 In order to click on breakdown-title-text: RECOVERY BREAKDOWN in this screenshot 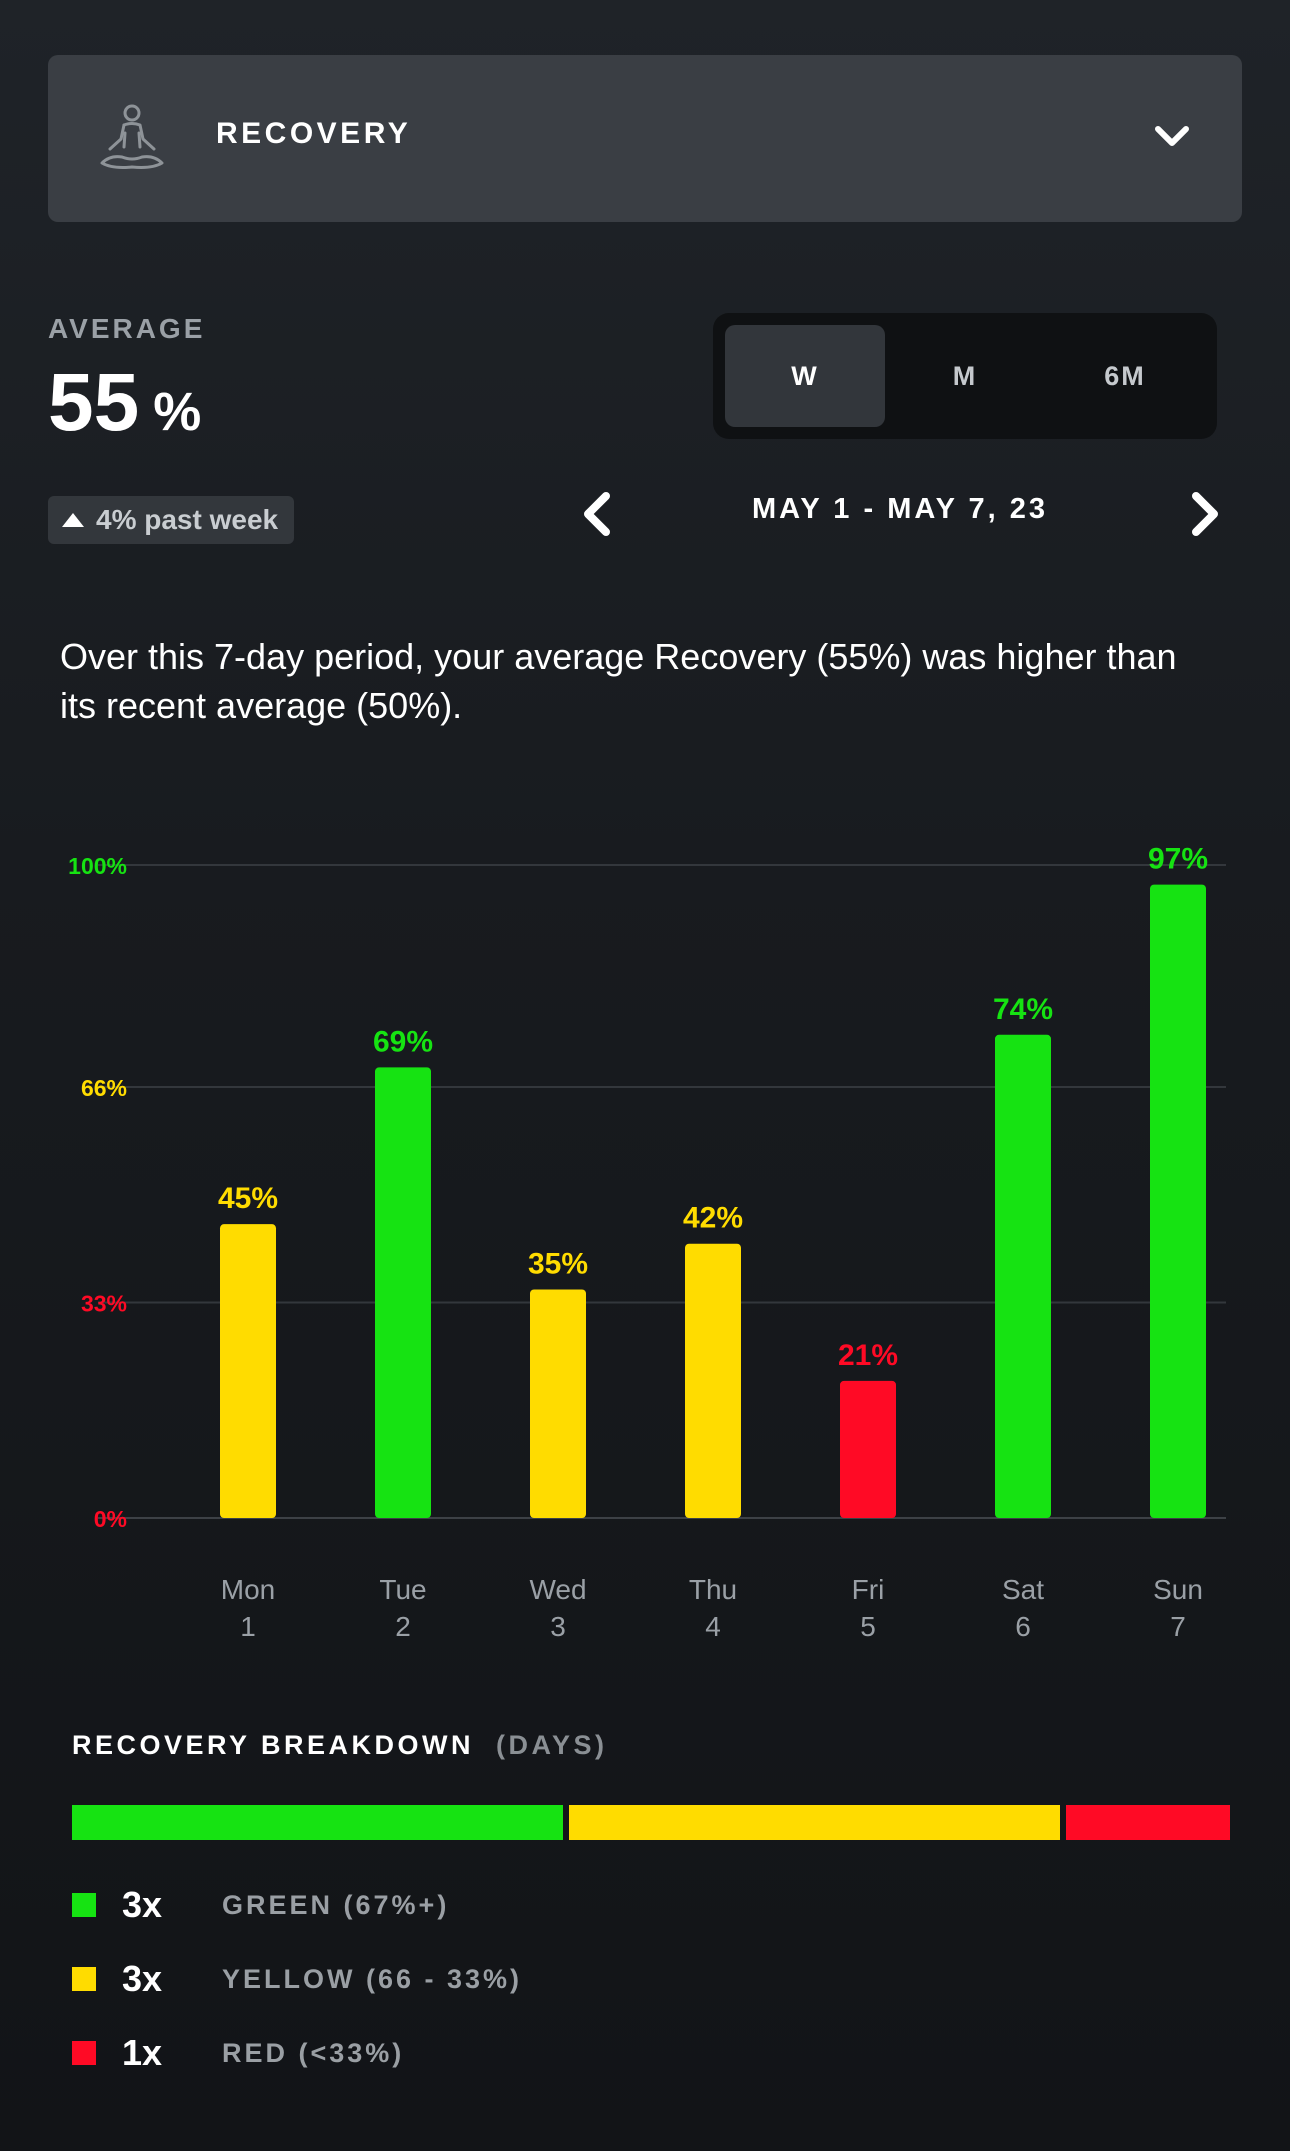, I will do `click(273, 1745)`.